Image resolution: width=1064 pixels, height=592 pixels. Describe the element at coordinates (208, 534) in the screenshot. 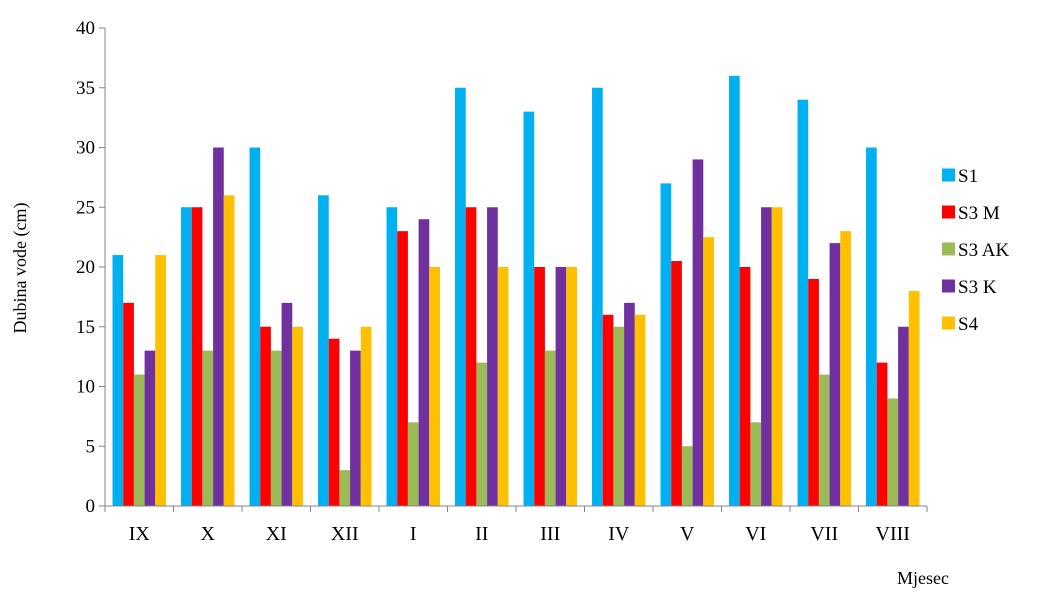

I see `x-tick-label: X` at that location.